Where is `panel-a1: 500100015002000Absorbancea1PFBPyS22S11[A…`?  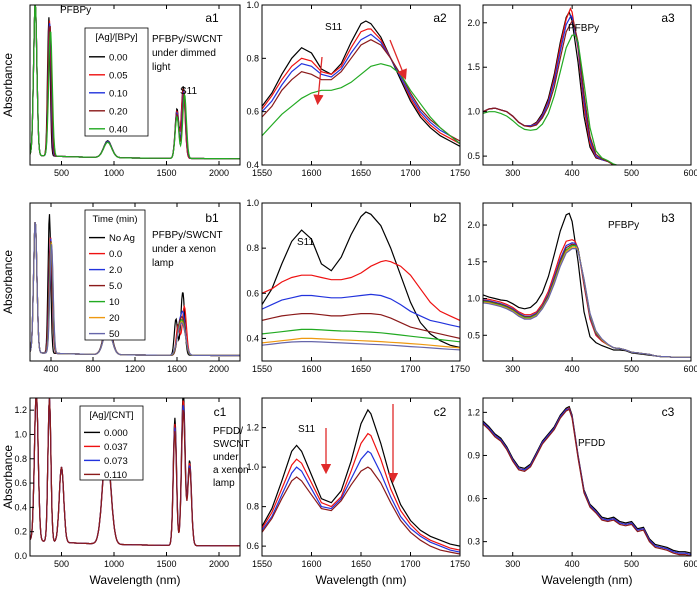
panel-a1: 500100015002000Absorbancea1PFBPyS22S11[A… is located at coordinates (121, 91).